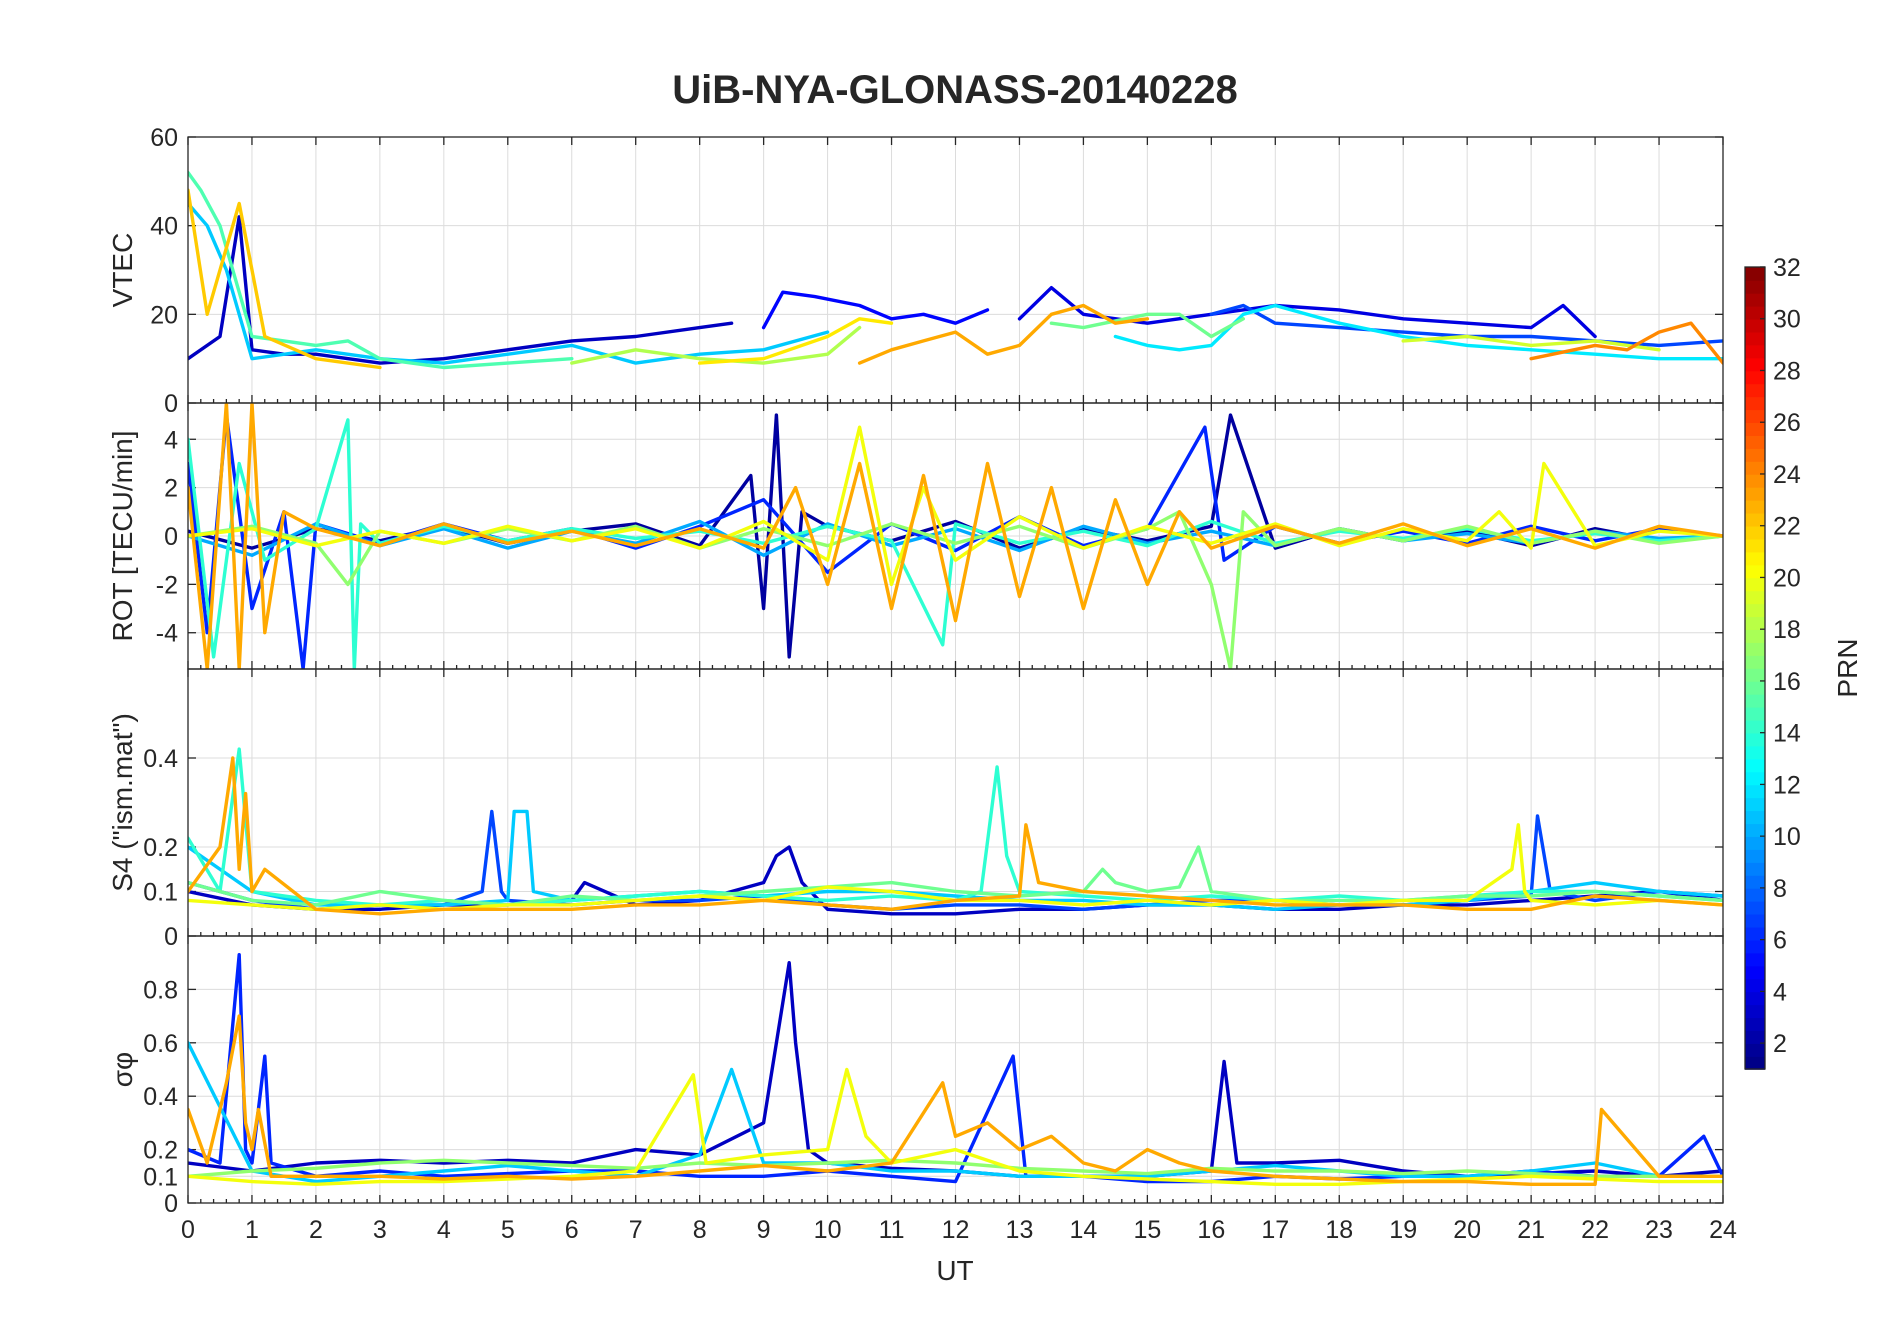 Image resolution: width=1902 pixels, height=1330 pixels. I want to click on x-tick-label: 20, so click(1467, 1230).